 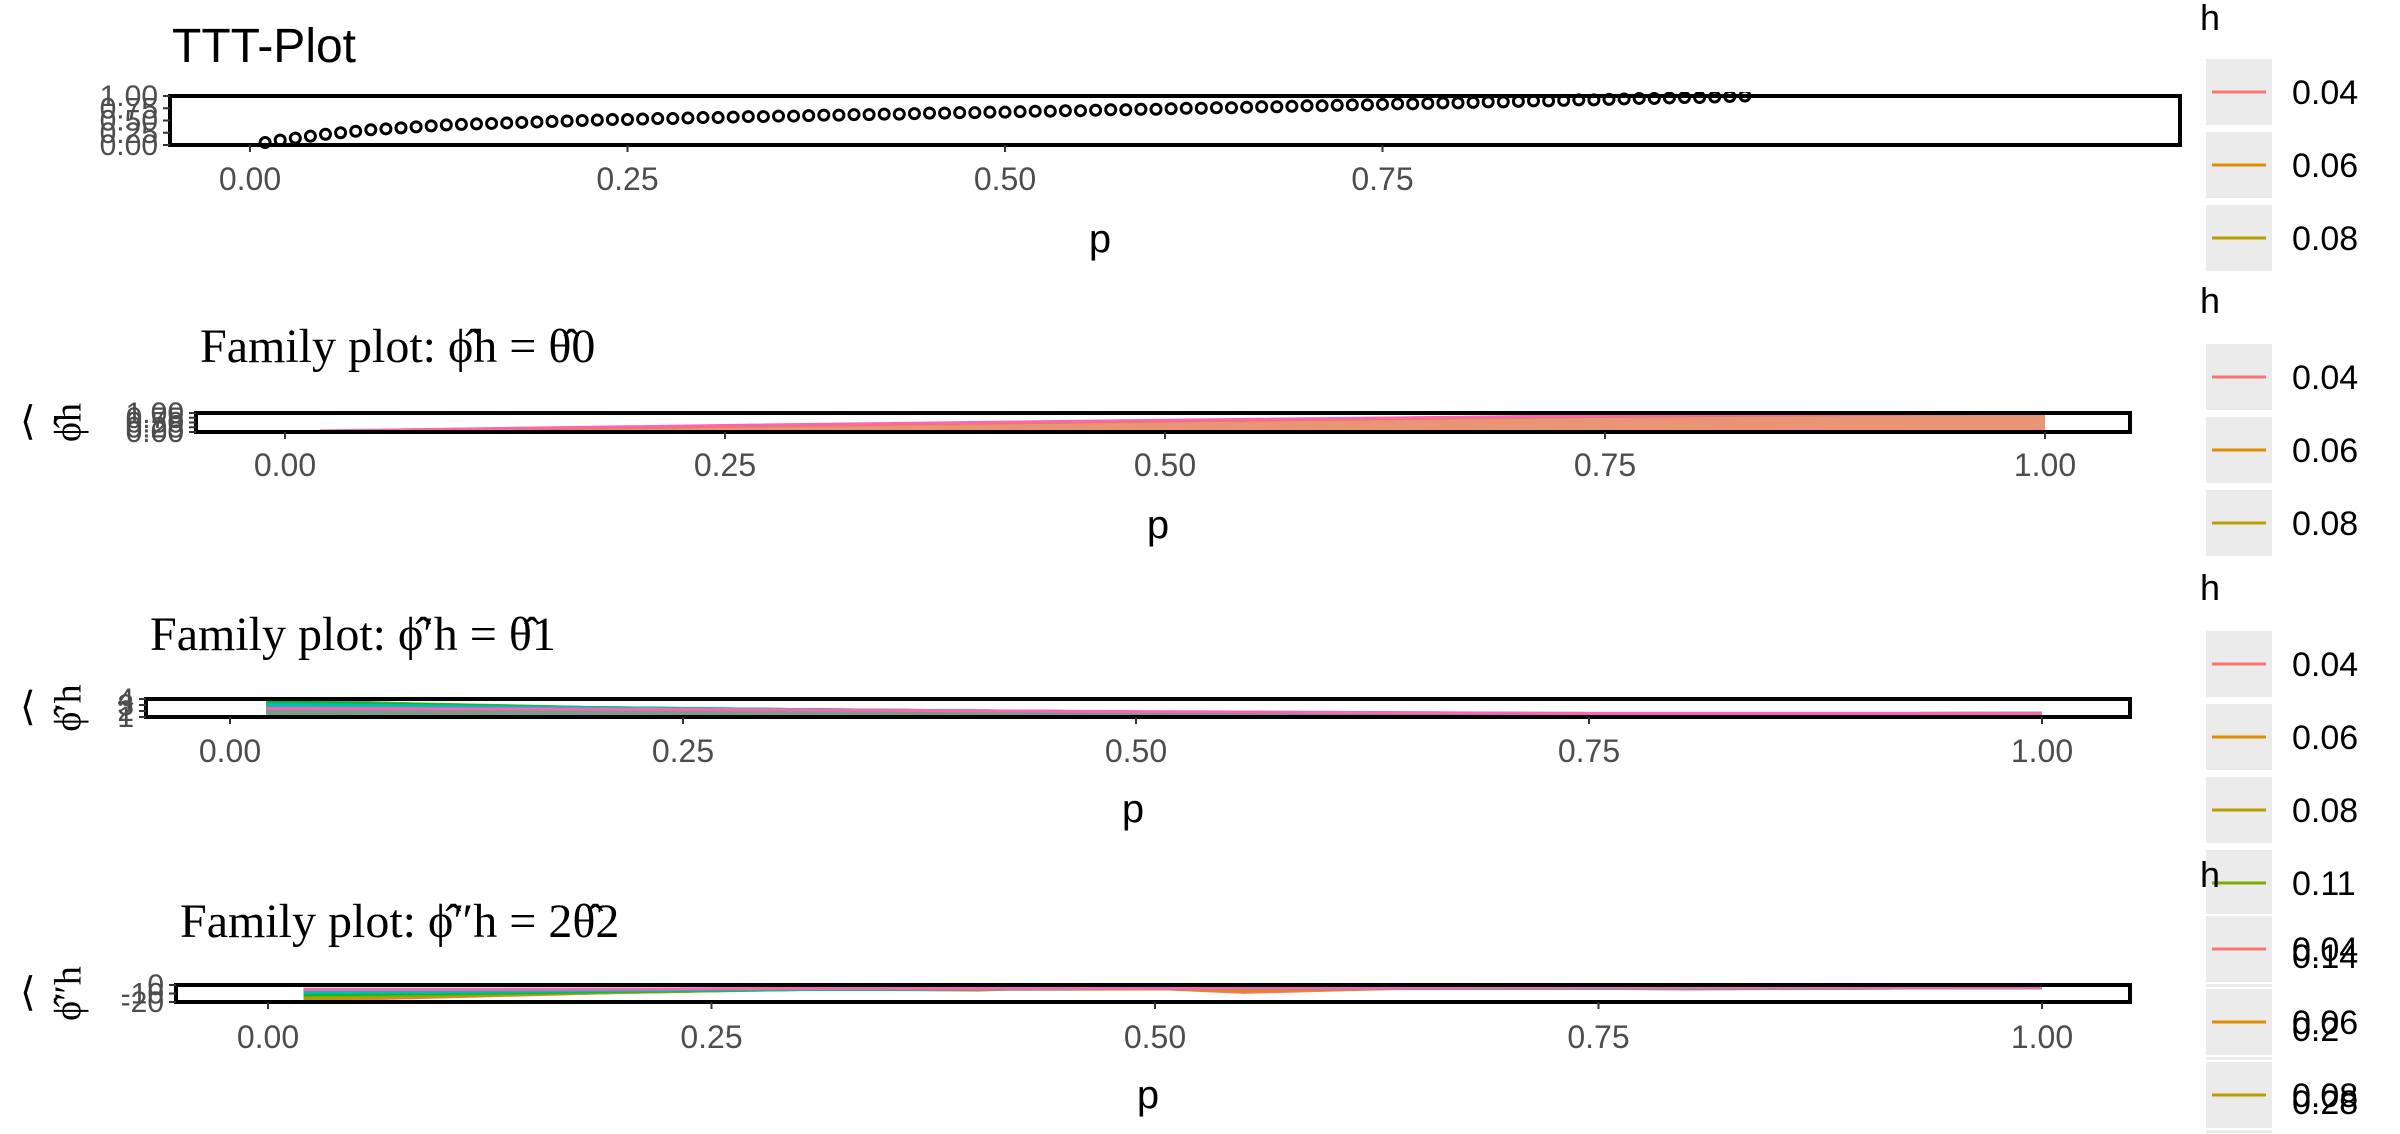 I want to click on panel-title: TTT-Plot, so click(x=264, y=46).